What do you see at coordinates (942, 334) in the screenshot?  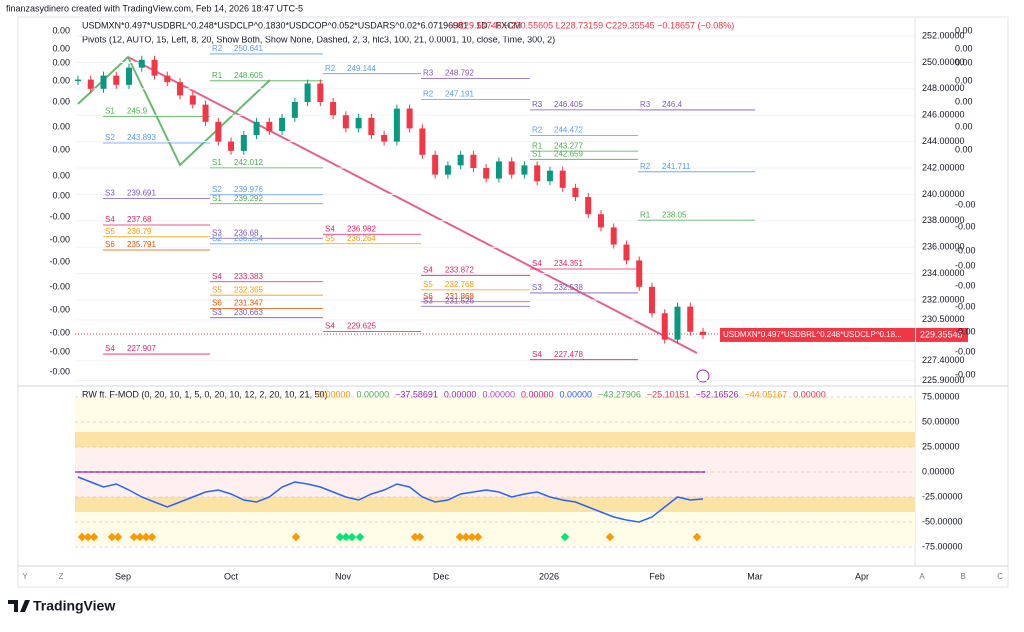 I see `price-tag` at bounding box center [942, 334].